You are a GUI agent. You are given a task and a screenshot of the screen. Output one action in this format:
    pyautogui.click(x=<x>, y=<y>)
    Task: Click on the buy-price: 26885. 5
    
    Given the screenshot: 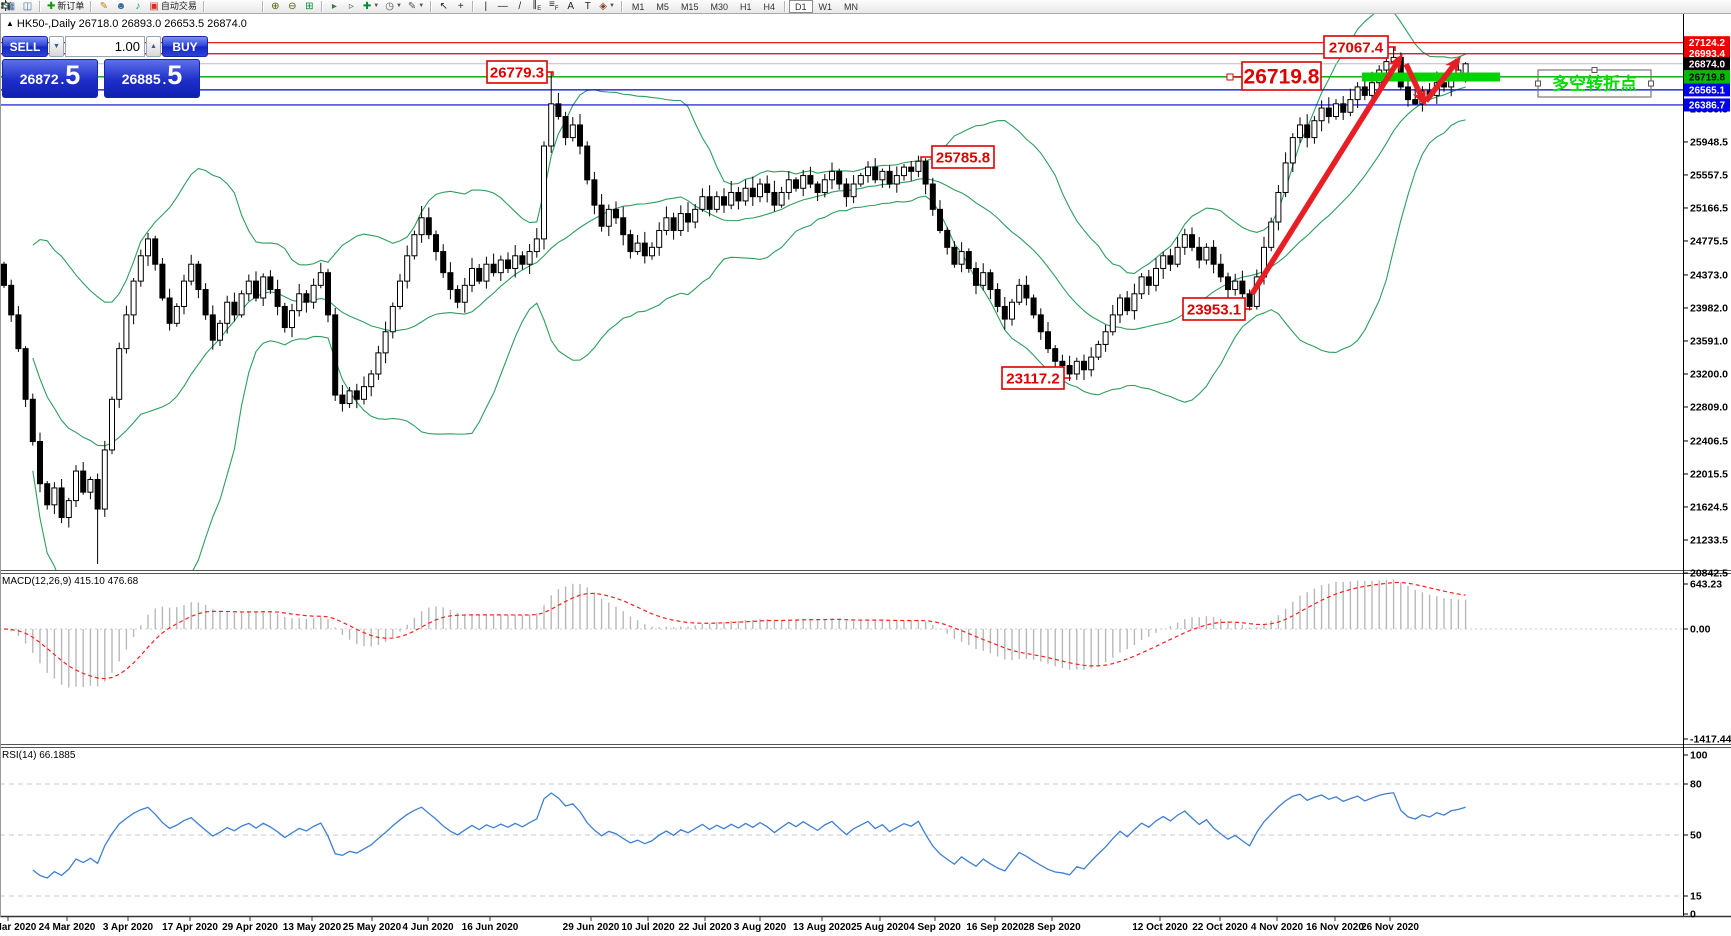 What is the action you would take?
    pyautogui.click(x=152, y=78)
    